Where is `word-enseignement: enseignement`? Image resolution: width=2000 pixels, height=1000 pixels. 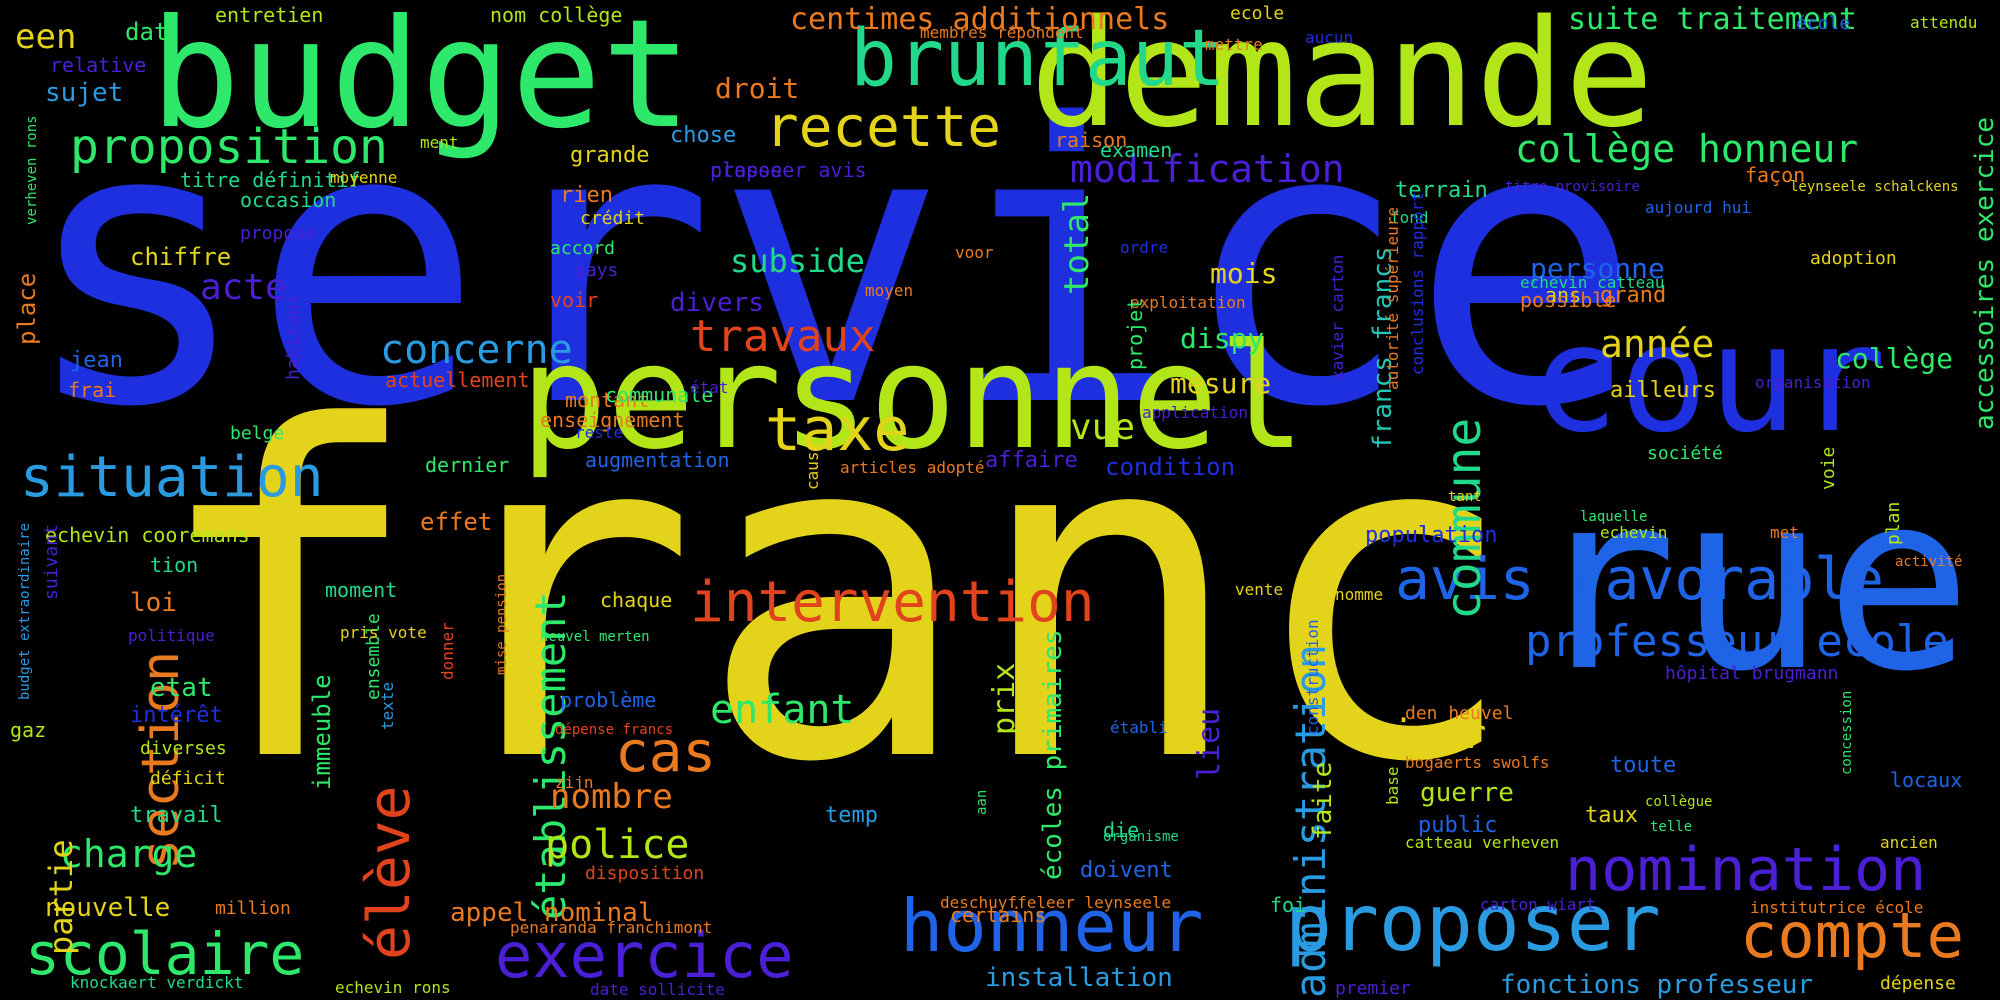 word-enseignement: enseignement is located at coordinates (612, 420).